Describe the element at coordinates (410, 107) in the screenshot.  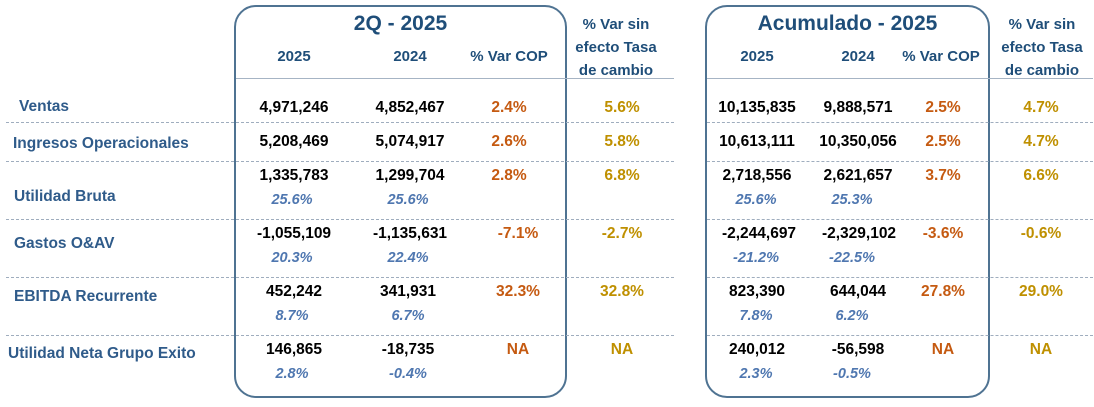
I see `cell-value: 4,852,467` at that location.